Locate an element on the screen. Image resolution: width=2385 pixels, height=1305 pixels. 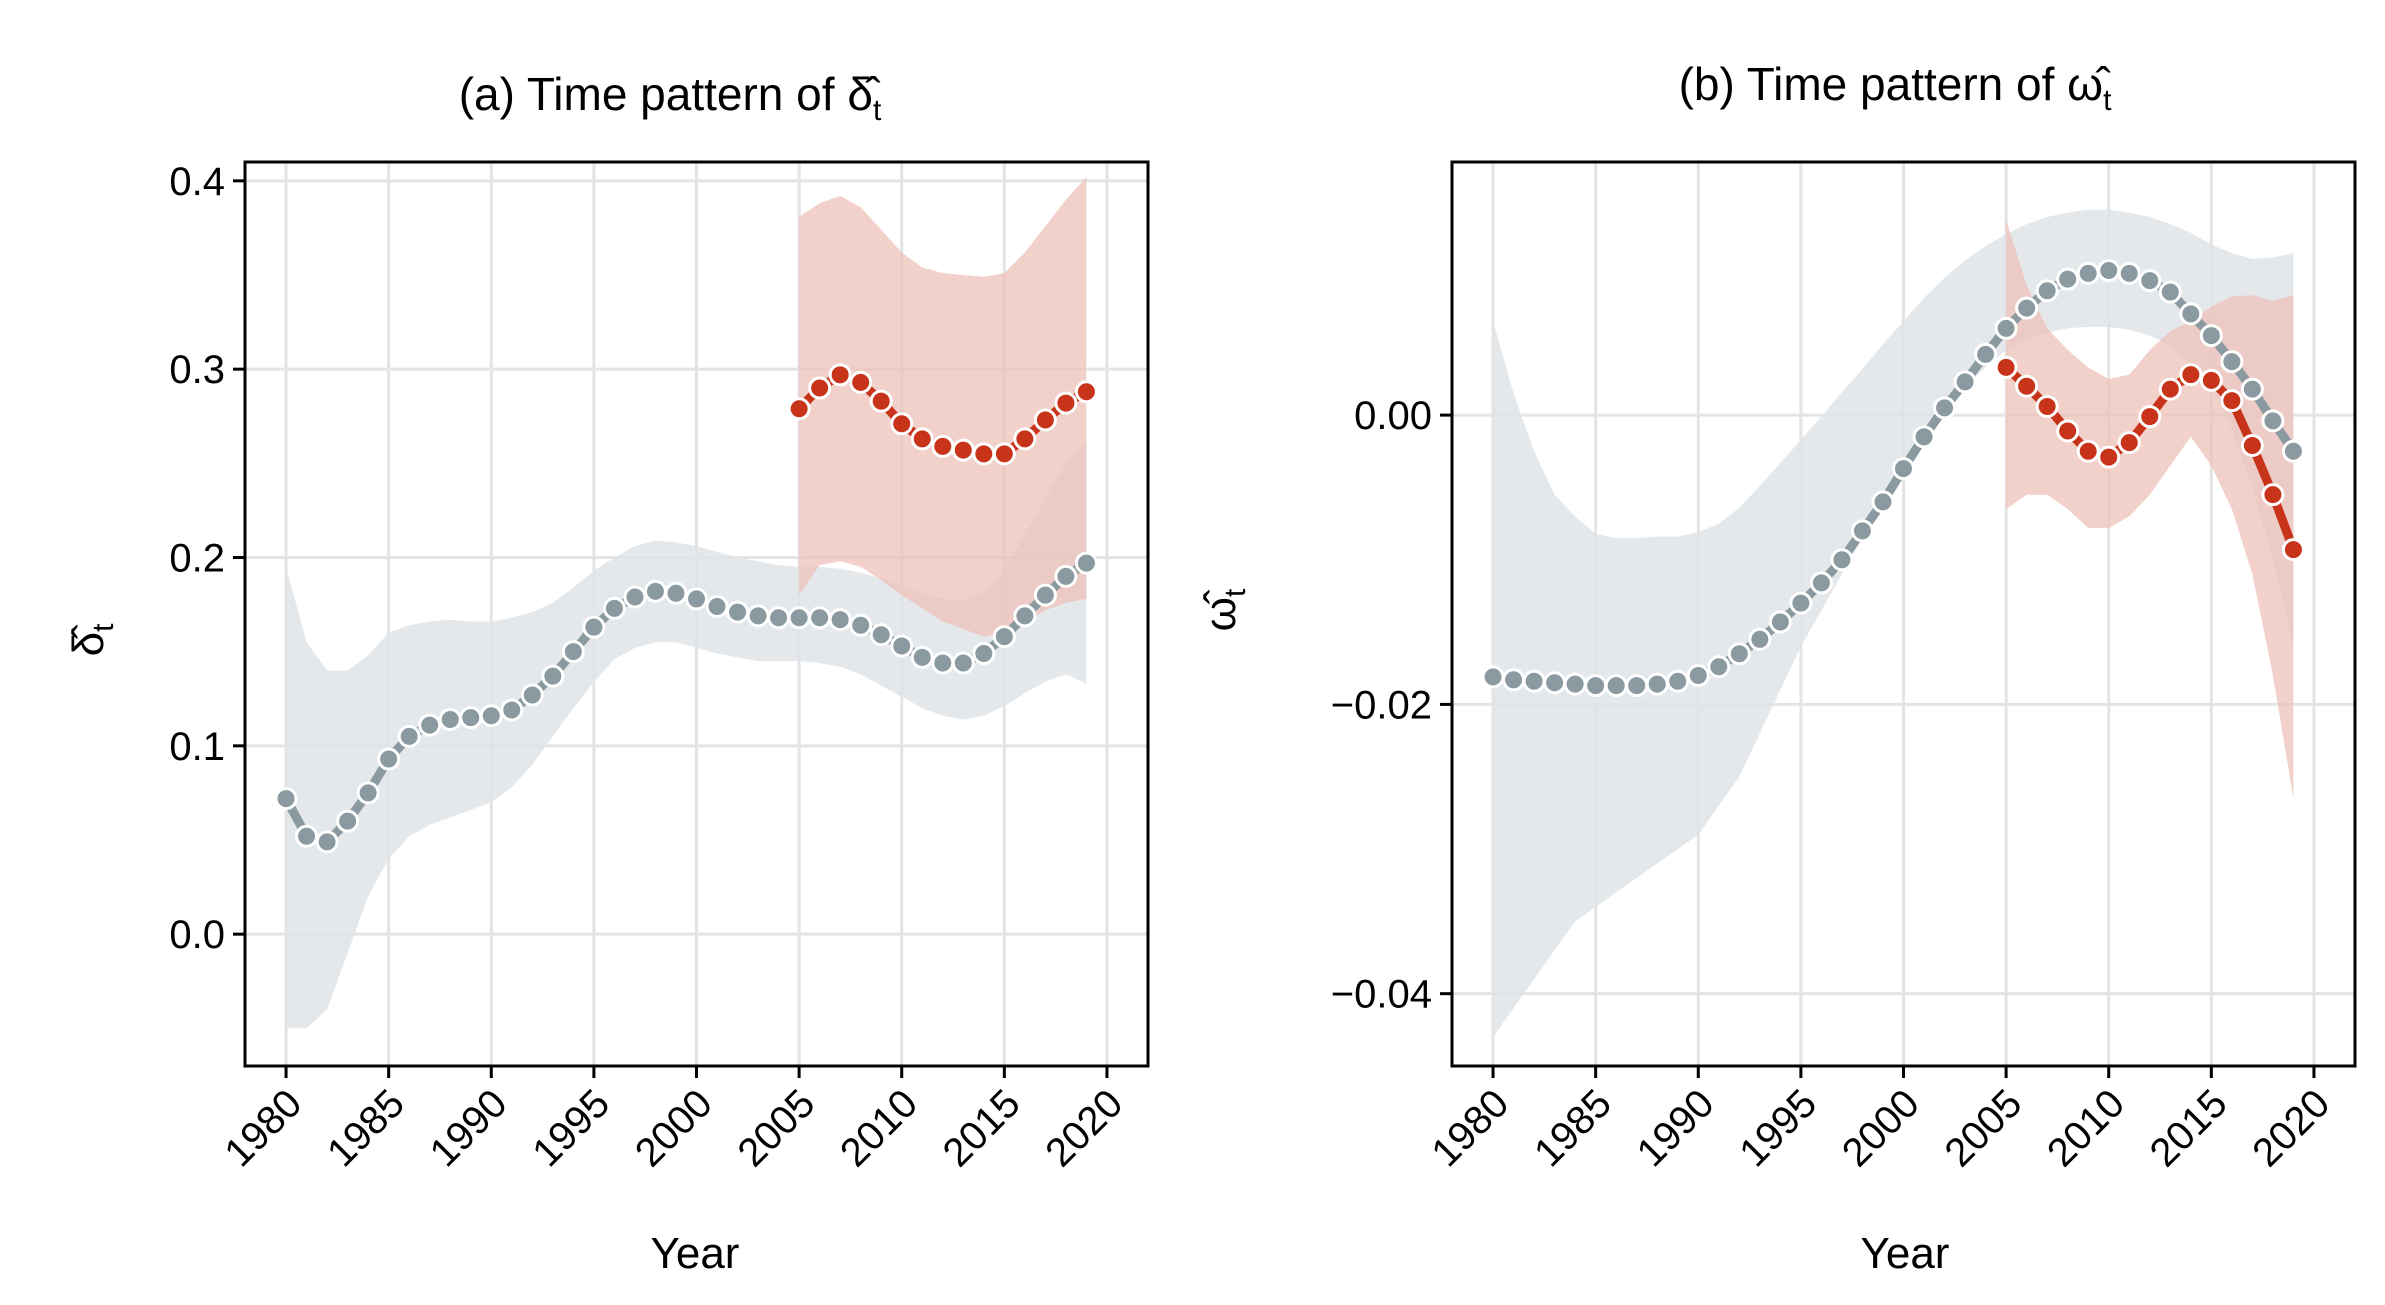
panel-a-x-tick-label: 1980 is located at coordinates (263, 1128).